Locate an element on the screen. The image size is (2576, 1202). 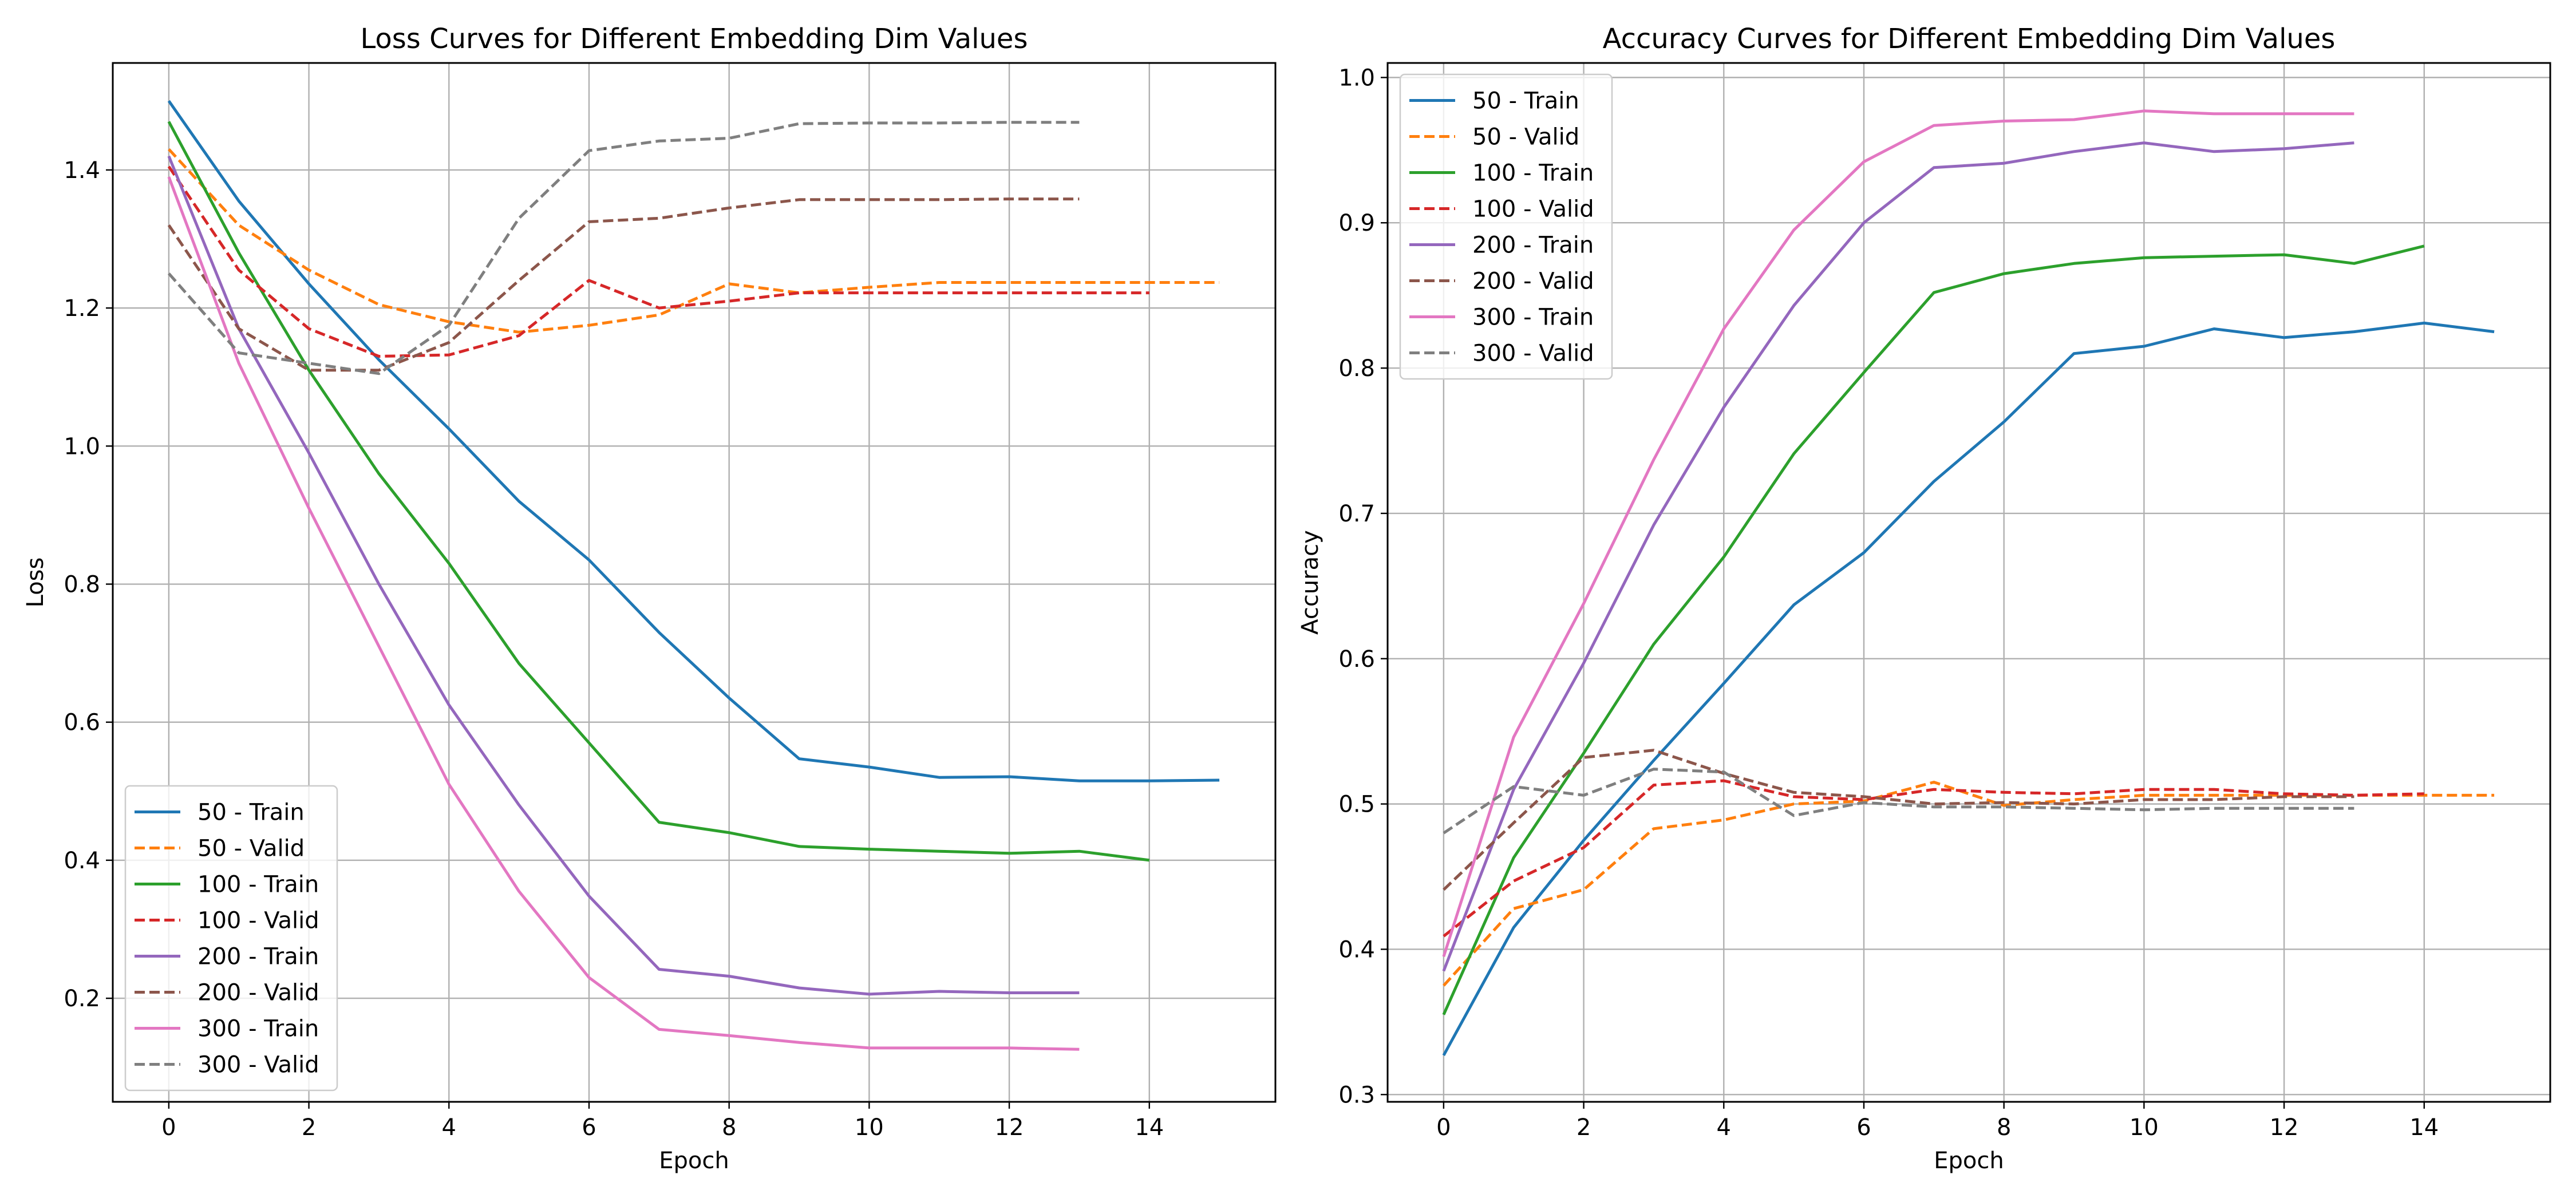
loss-y-axis-label: Loss is located at coordinates (35, 582).